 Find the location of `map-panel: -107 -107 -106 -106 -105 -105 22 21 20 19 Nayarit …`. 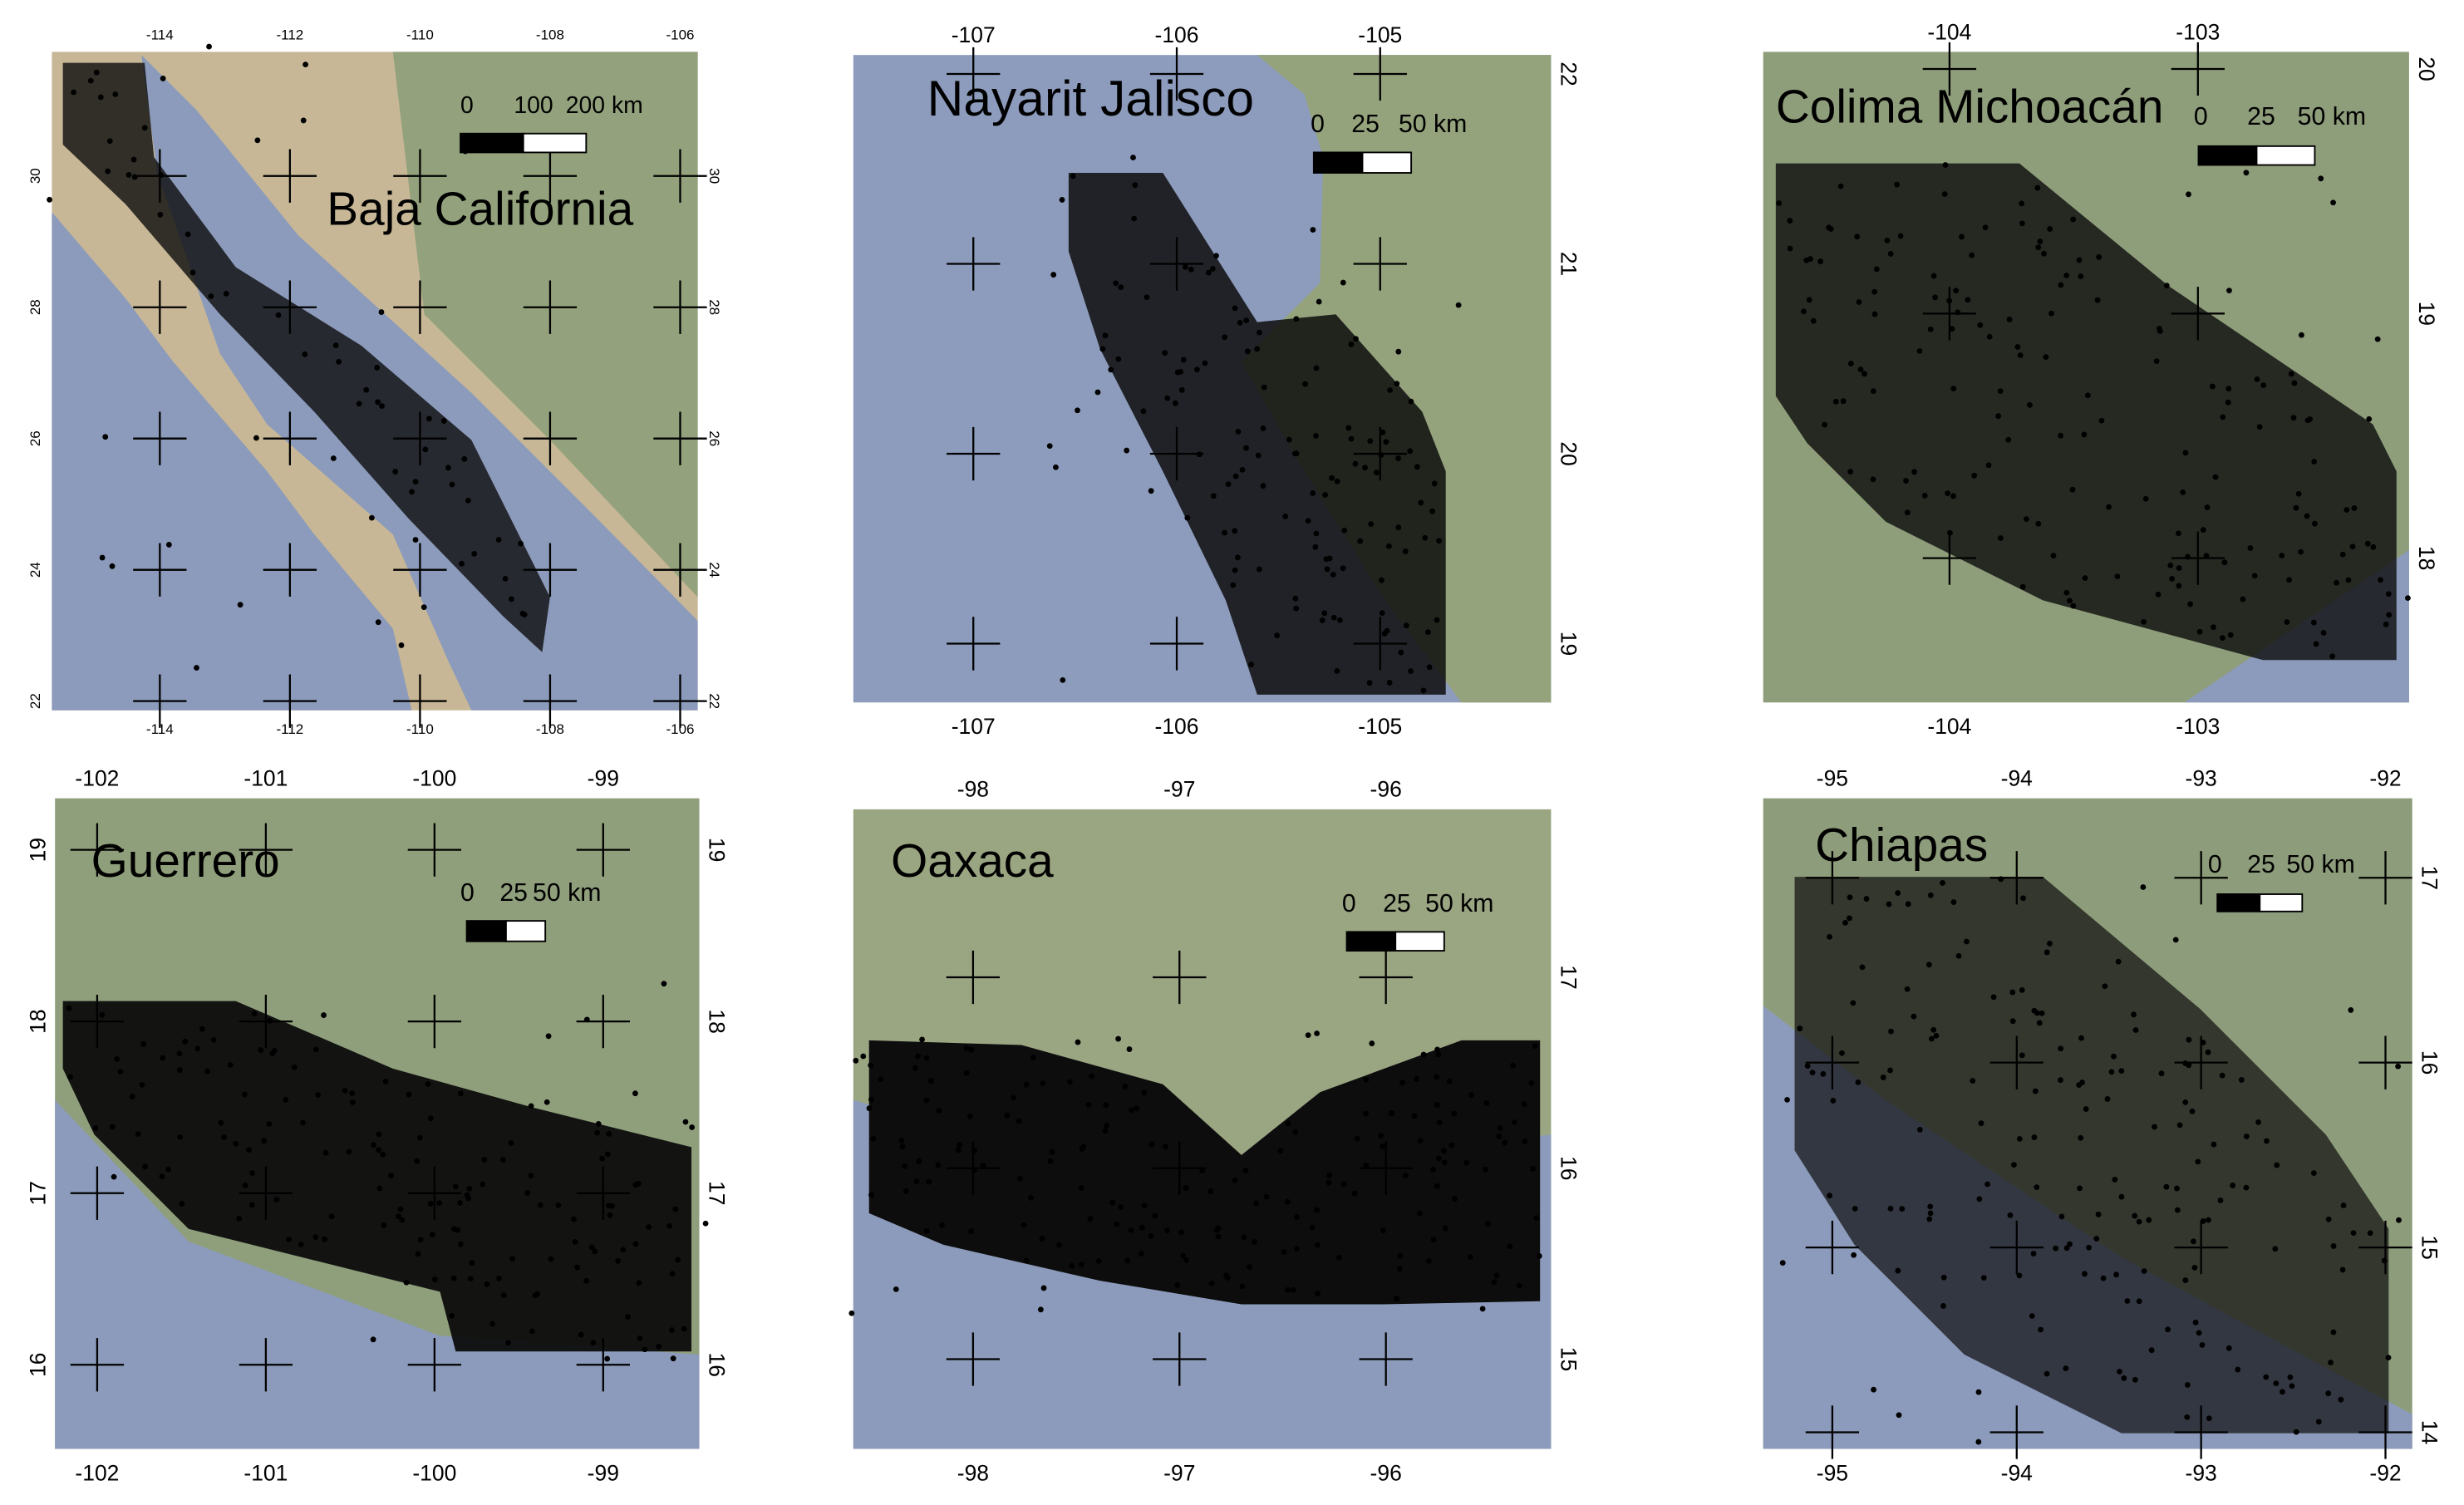

map-panel: -107 -107 -106 -106 -105 -105 22 21 20 19 Nayarit … is located at coordinates (1217, 380).